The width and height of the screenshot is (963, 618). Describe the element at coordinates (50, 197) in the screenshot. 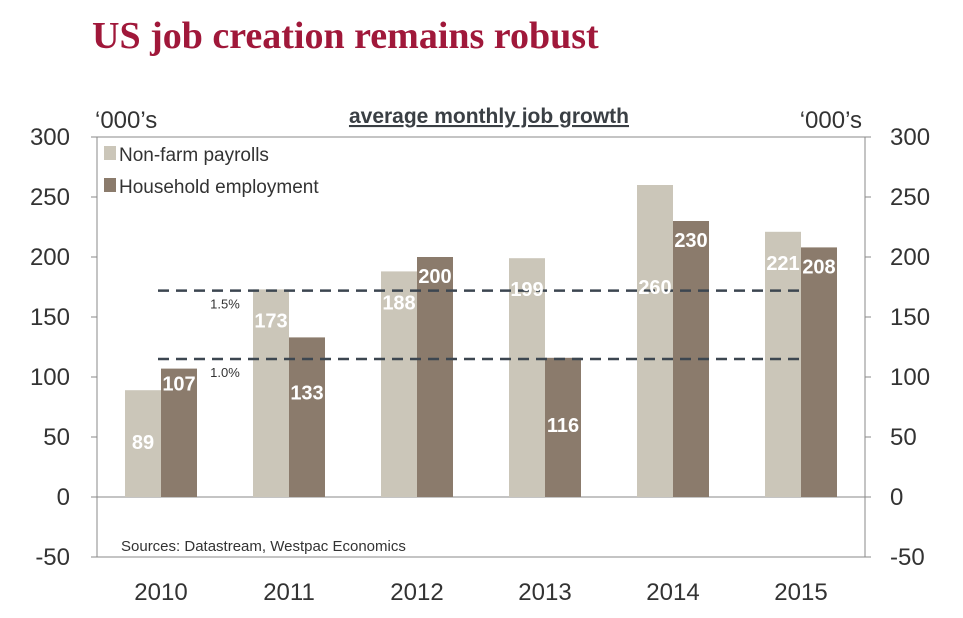

I see `left-tick-label: 250` at that location.